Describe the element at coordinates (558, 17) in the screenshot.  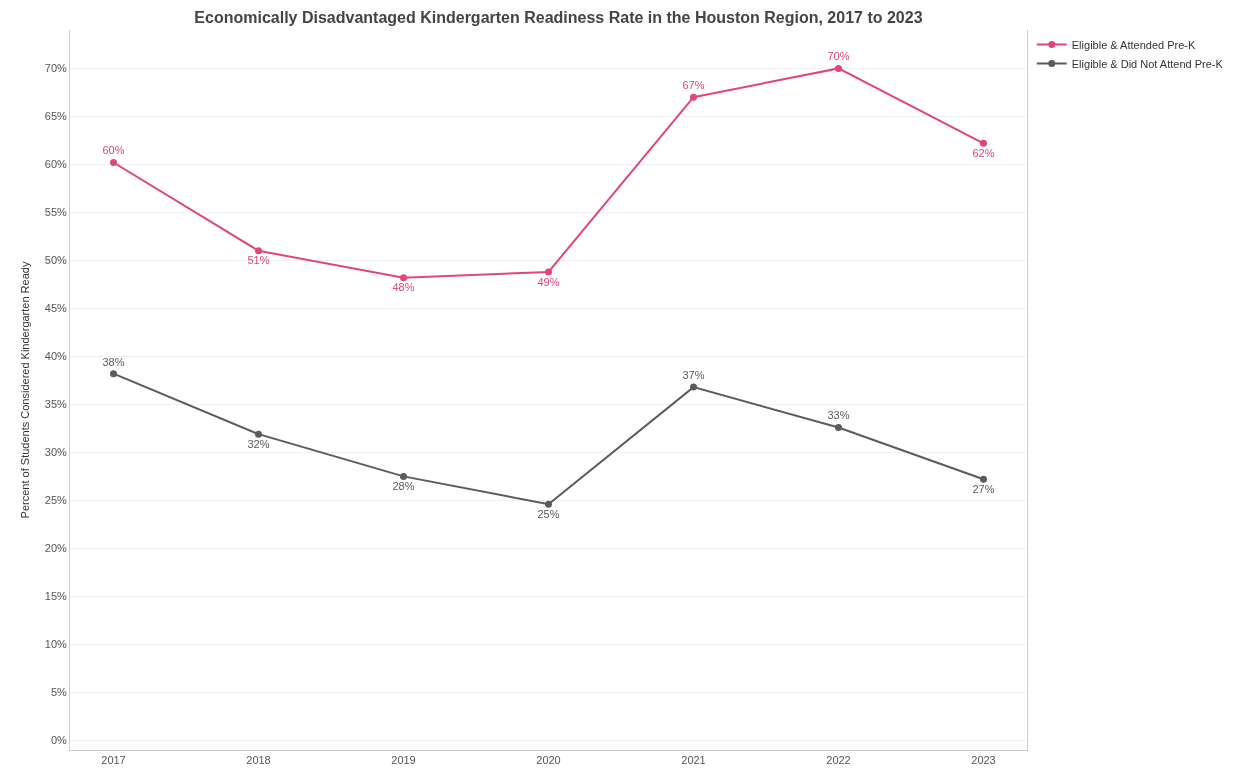
I see `chart-title: Economically Disadvantaged Kindergarten Readiness Rate in the Houston Region, 2017 to 2023` at that location.